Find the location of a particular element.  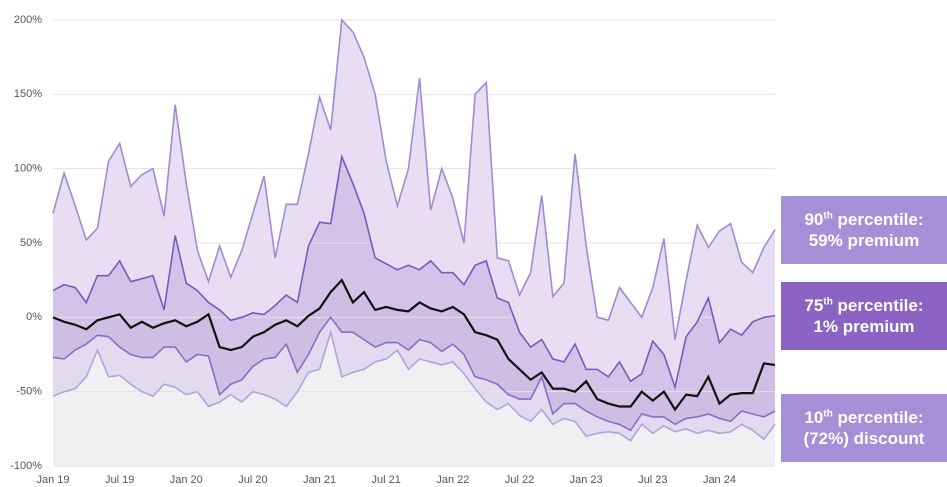

x-tick-label: Jul 20 is located at coordinates (252, 480).